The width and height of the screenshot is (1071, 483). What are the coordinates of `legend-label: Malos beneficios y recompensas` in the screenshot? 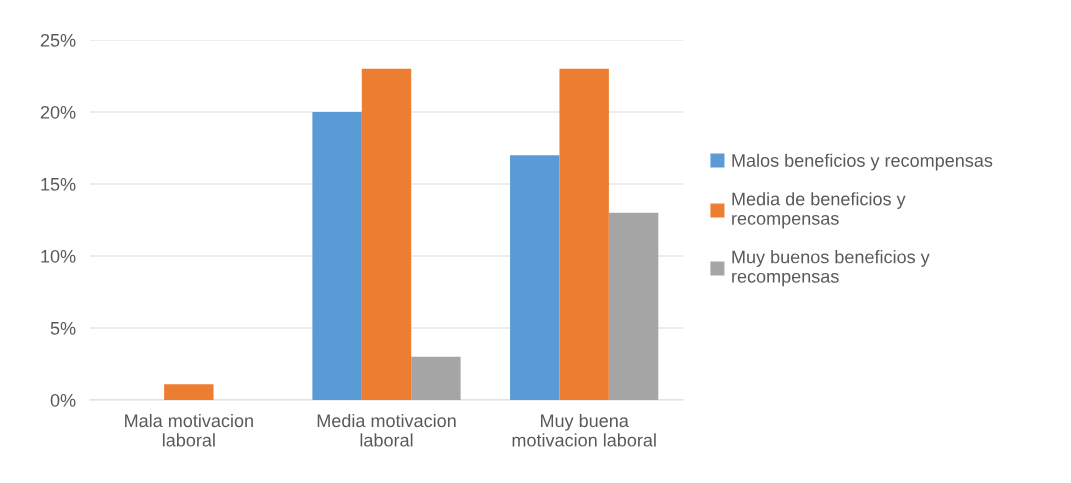 It's located at (862, 162).